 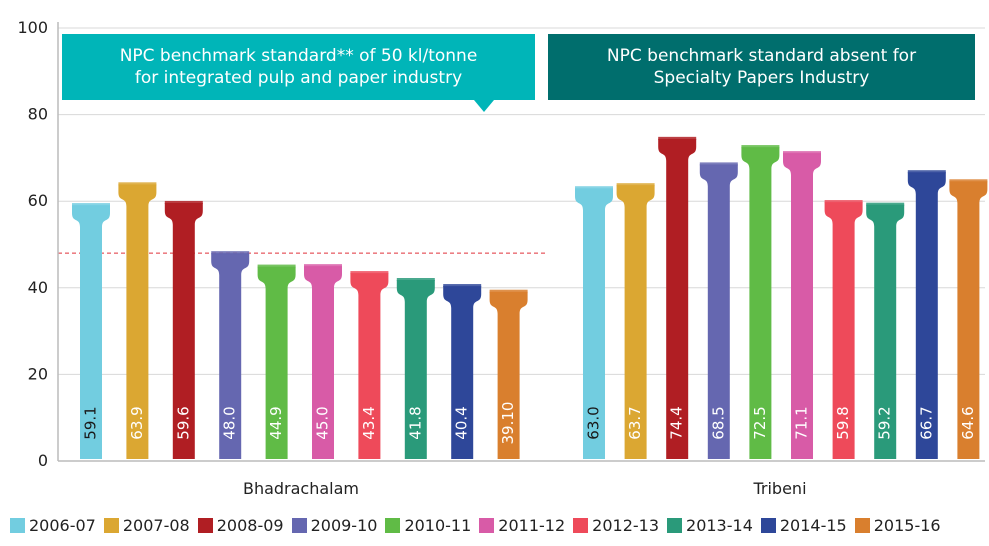 What do you see at coordinates (38, 200) in the screenshot?
I see `y-tick-label: 60` at bounding box center [38, 200].